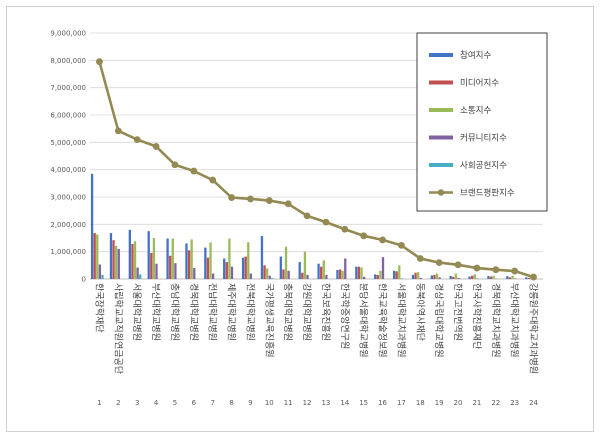  What do you see at coordinates (288, 403) in the screenshot?
I see `category-number: 11` at bounding box center [288, 403].